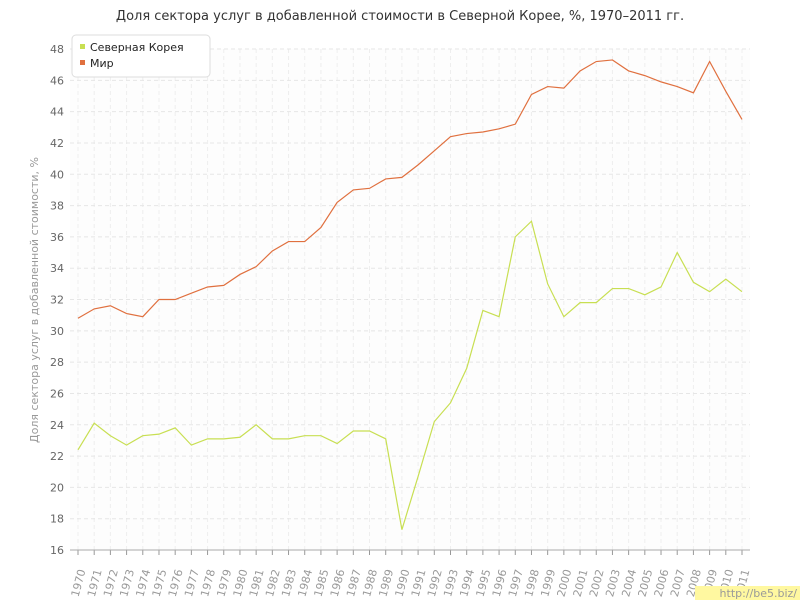  What do you see at coordinates (57, 143) in the screenshot?
I see `y-tick-label: 42` at bounding box center [57, 143].